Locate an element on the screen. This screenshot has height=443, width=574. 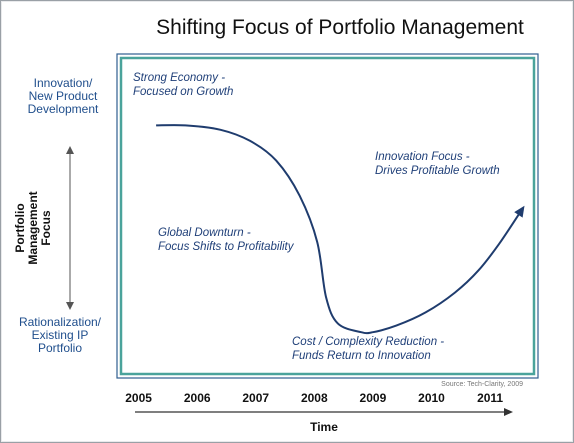
x-tick-label: 2008 is located at coordinates (314, 398).